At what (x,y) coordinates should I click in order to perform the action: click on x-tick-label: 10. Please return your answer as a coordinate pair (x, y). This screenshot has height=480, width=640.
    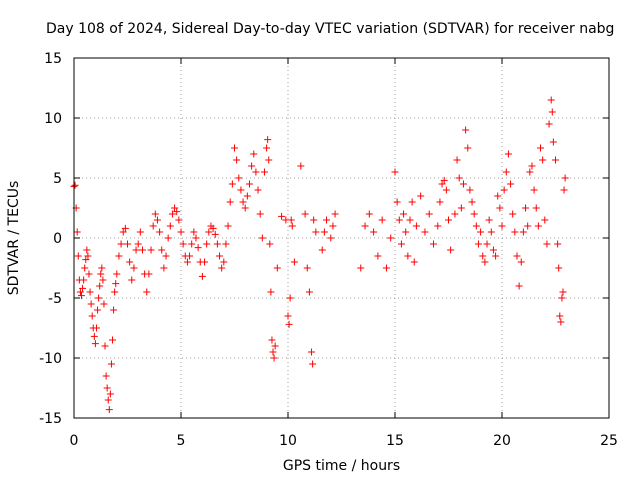
    Looking at the image, I should click on (288, 441).